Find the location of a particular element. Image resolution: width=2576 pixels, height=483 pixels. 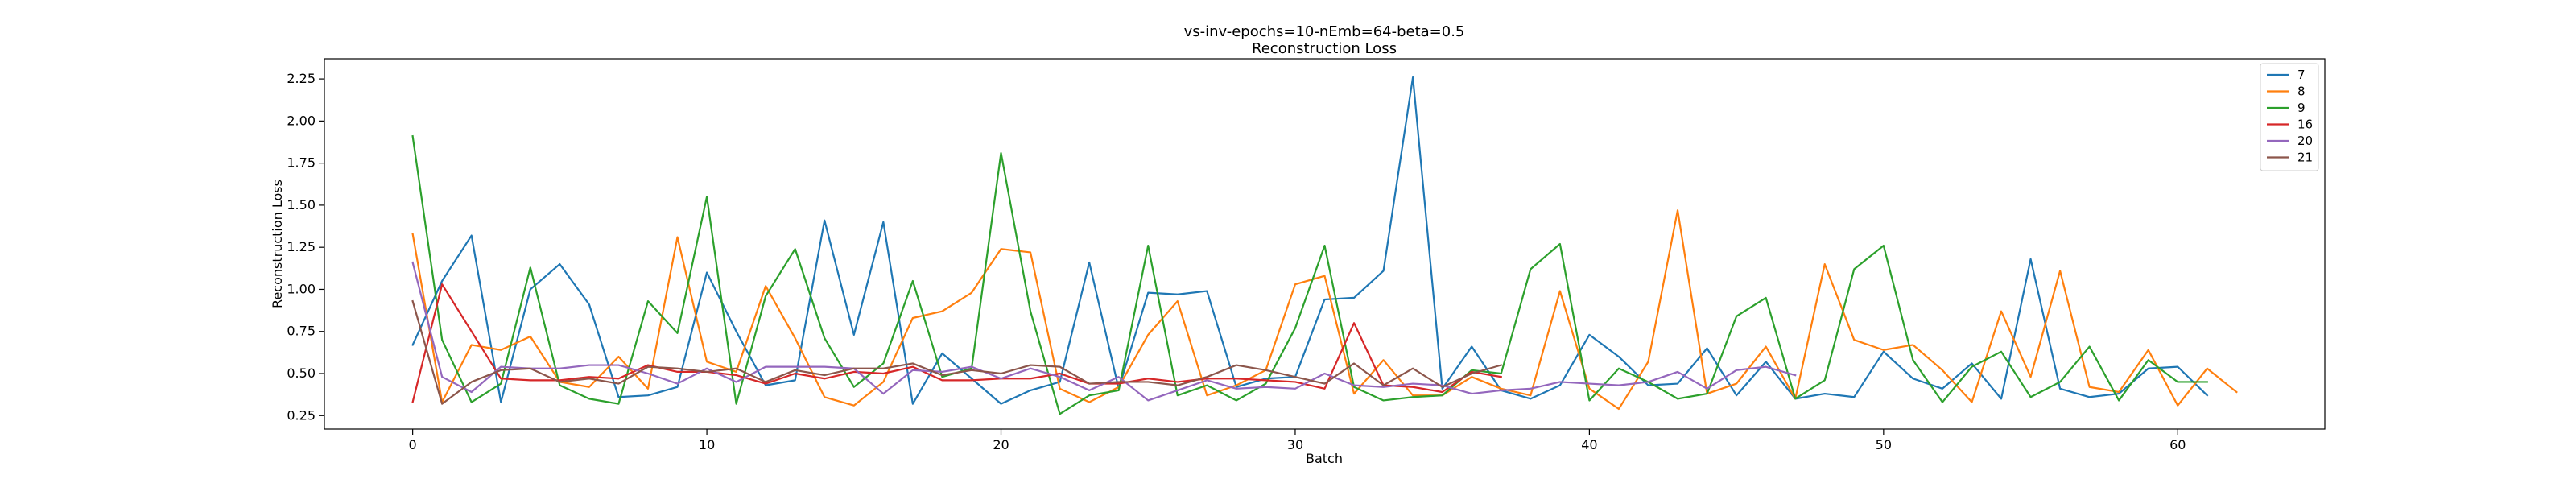

legend-box is located at coordinates (2289, 117).